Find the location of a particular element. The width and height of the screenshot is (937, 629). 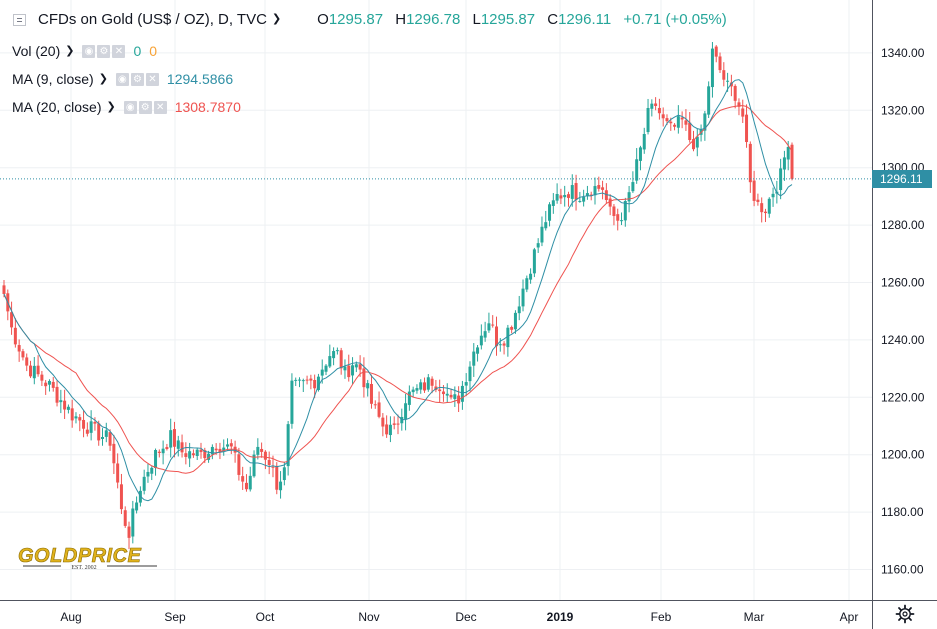

vol-ma-value: 0 is located at coordinates (153, 51).